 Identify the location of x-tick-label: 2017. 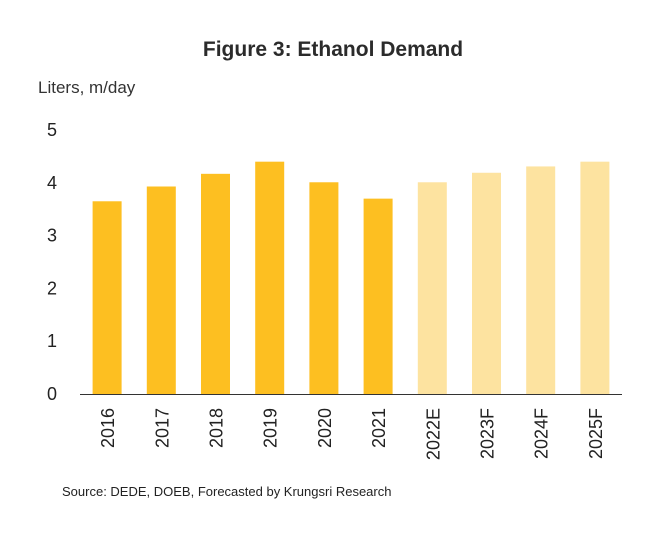
(162, 428).